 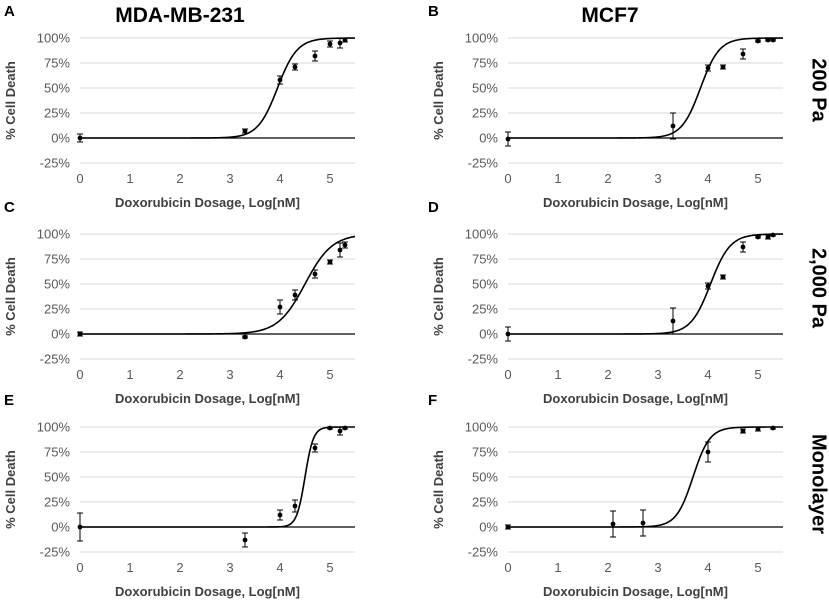 What do you see at coordinates (9, 207) in the screenshot?
I see `panel-letter: C` at bounding box center [9, 207].